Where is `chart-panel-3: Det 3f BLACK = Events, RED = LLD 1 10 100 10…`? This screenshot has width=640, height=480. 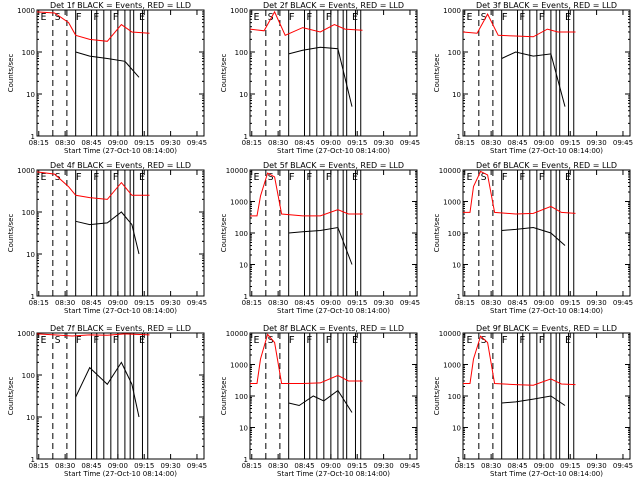 chart-panel-3: Det 3f BLACK = Events, RED = LLD 1 10 100 10… is located at coordinates (533, 78).